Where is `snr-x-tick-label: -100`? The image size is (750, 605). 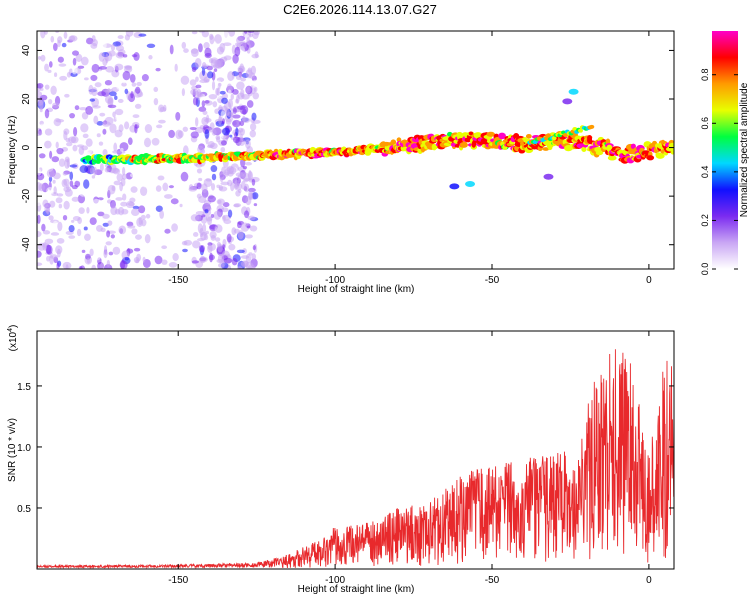 snr-x-tick-label: -100 is located at coordinates (335, 580).